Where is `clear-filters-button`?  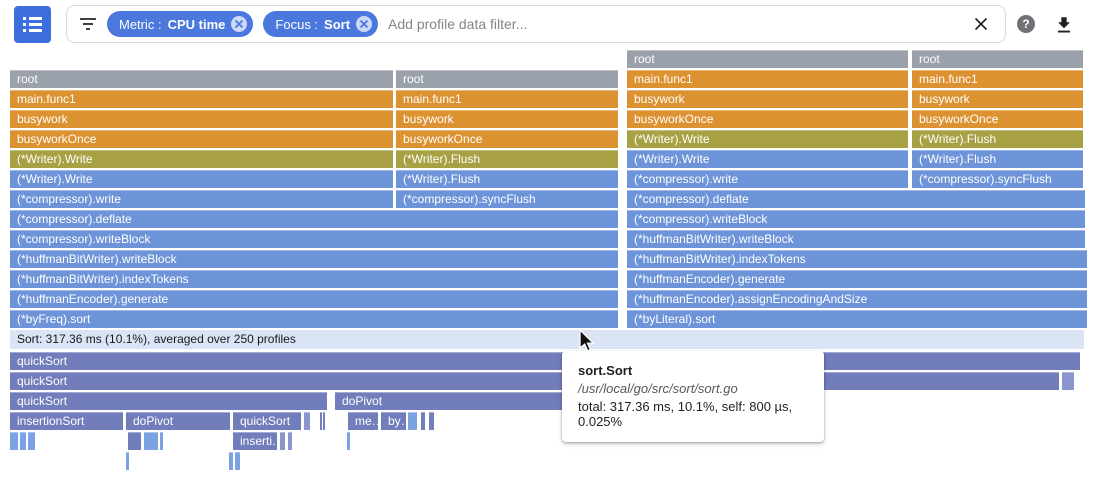 clear-filters-button is located at coordinates (981, 24).